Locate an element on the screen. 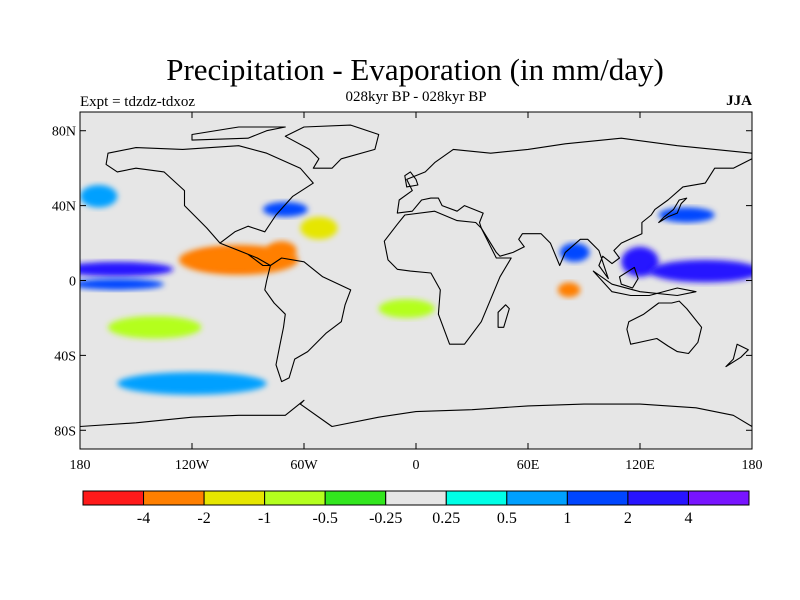  coastline-arctic-islands is located at coordinates (238, 133).